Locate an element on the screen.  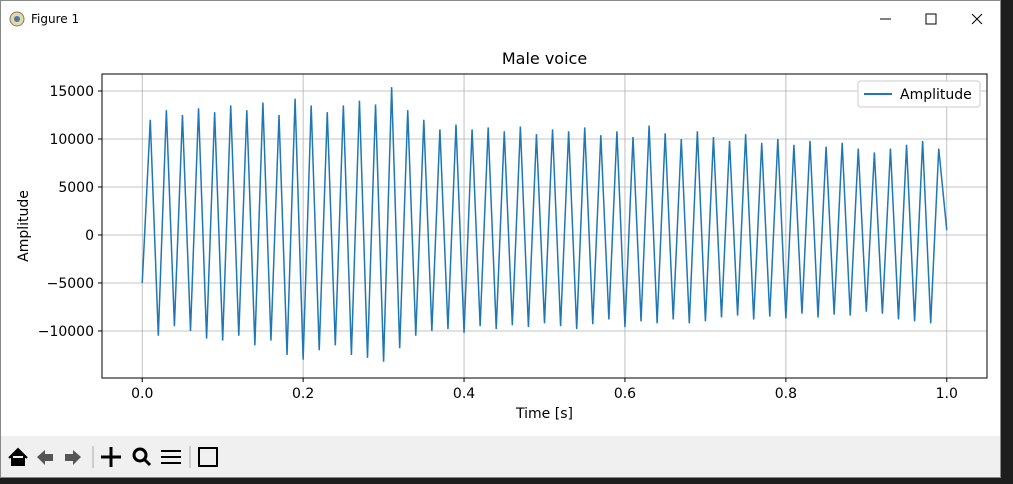
legend-box is located at coordinates (919, 94).